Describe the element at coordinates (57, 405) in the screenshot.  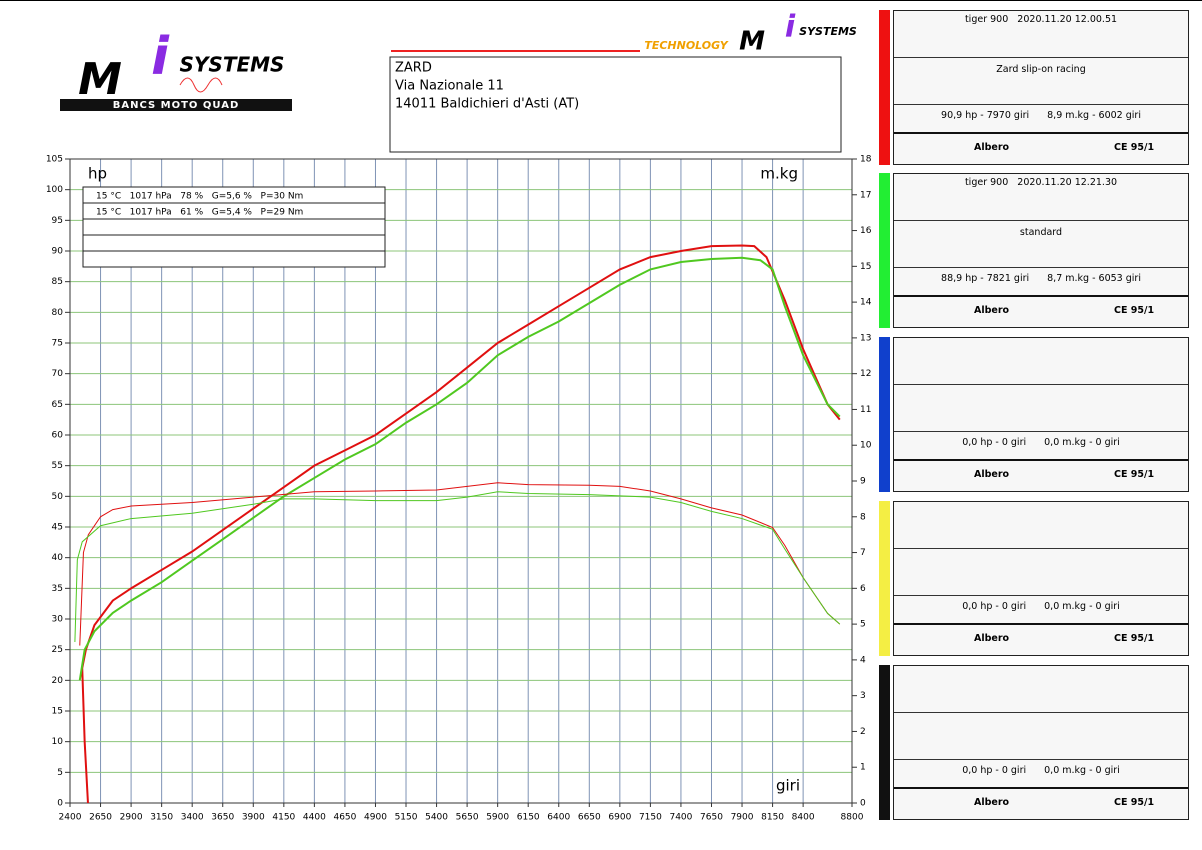
I see `y-tick-label: 65` at that location.